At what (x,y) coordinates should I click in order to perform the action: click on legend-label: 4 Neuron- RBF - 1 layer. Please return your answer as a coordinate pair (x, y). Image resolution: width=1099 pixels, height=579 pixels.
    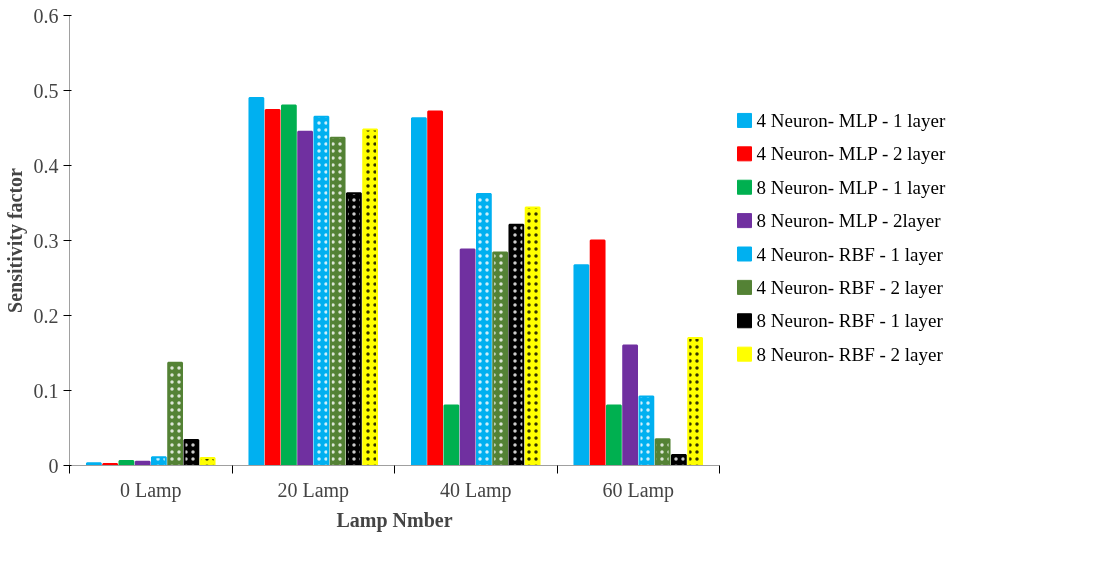
    Looking at the image, I should click on (850, 254).